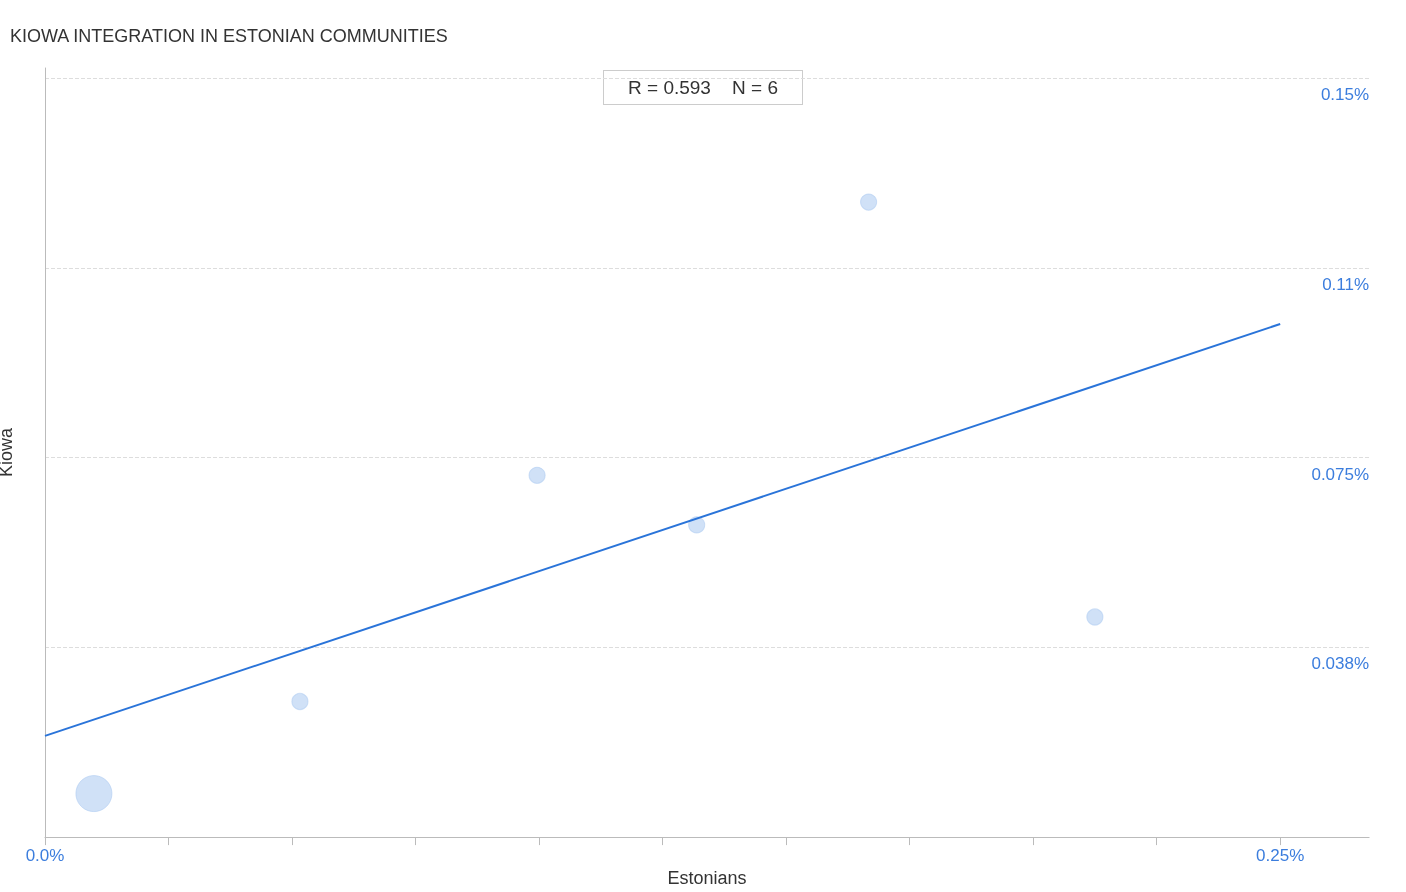 The height and width of the screenshot is (892, 1406). I want to click on x-tick-label: 0.25%, so click(1280, 856).